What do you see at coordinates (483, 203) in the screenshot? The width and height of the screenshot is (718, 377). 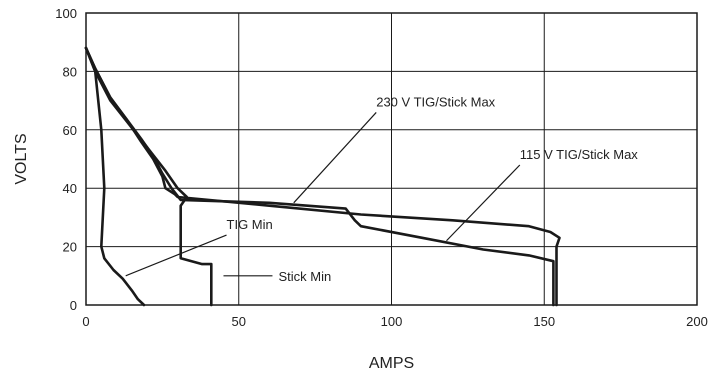 I see `leader-line-115-v-tig-stick-max` at bounding box center [483, 203].